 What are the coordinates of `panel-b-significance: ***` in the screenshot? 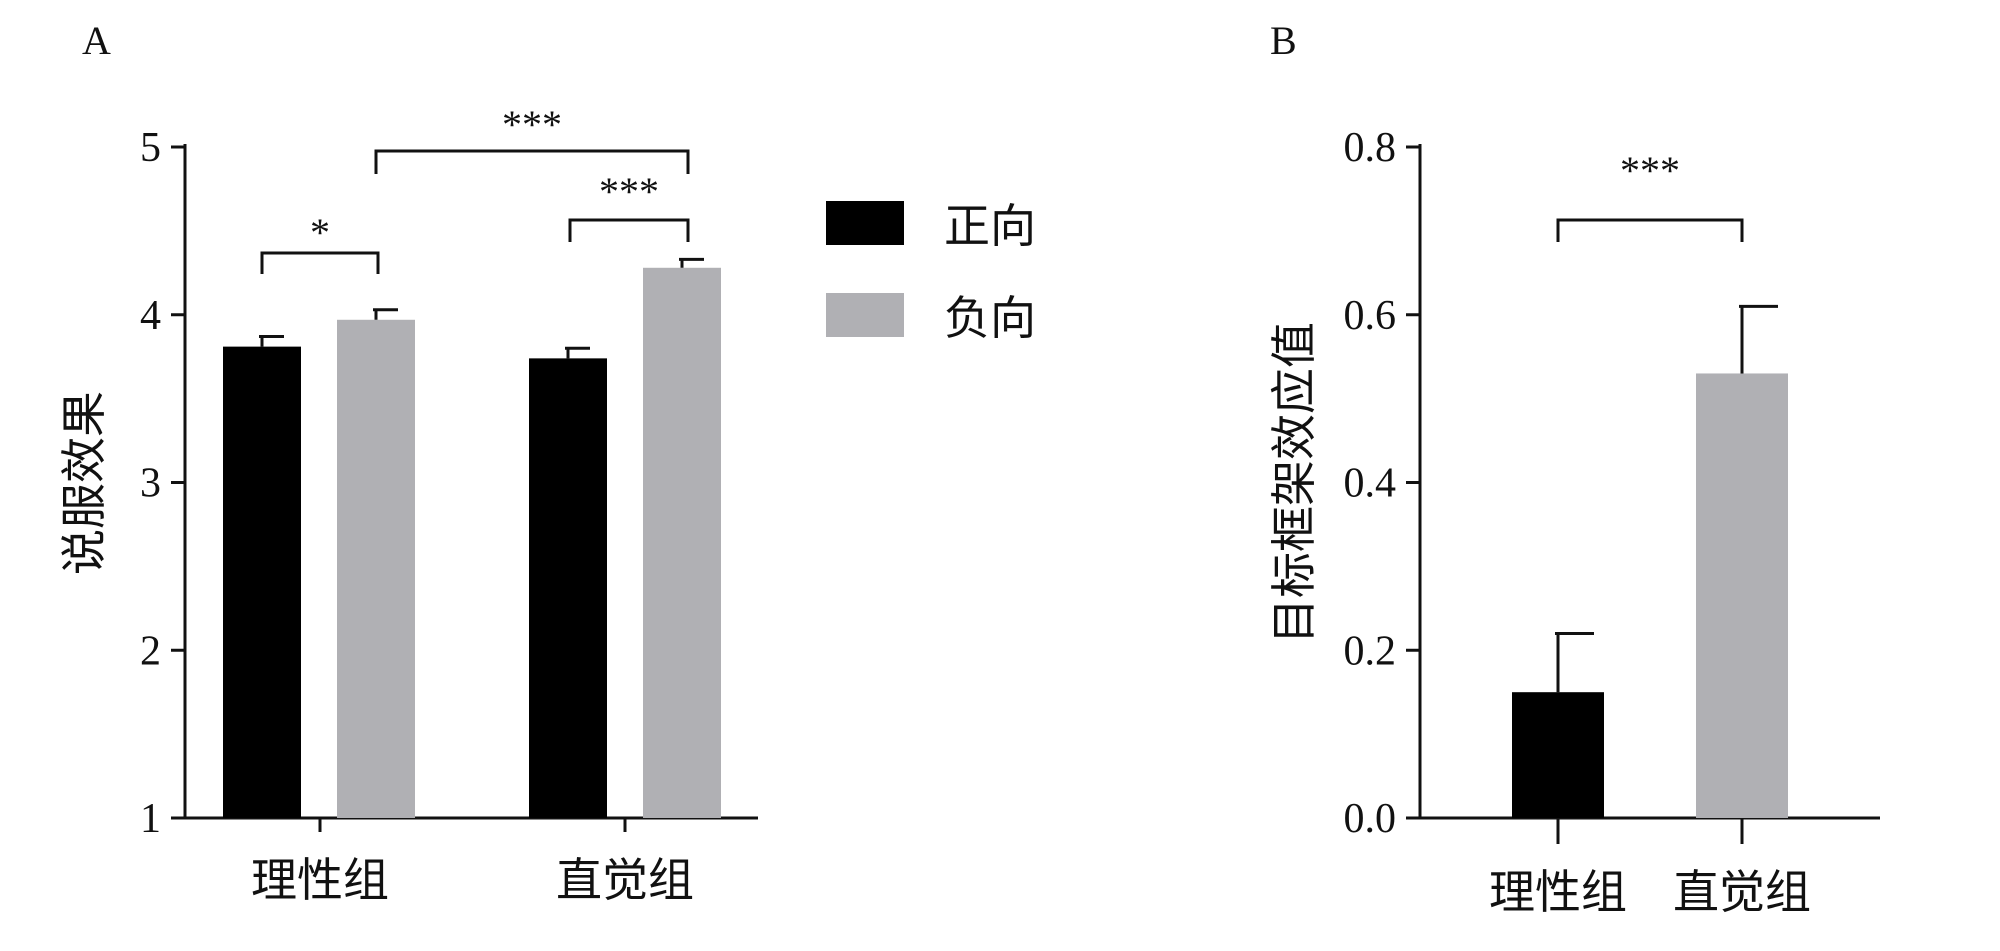 It's located at (1650, 195).